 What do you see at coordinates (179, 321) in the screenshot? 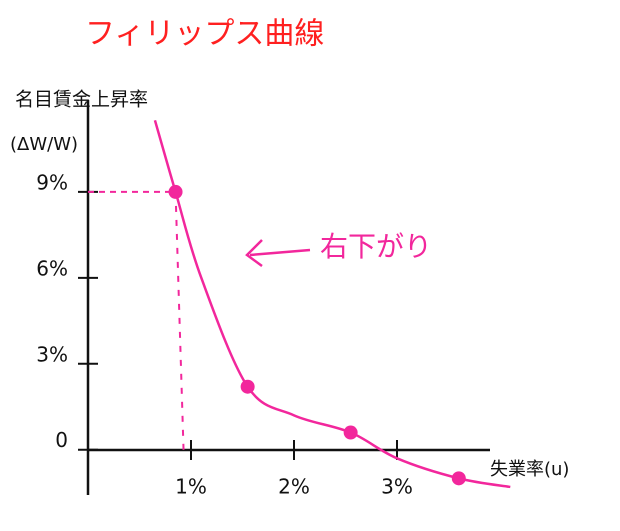
I see `guide-line` at bounding box center [179, 321].